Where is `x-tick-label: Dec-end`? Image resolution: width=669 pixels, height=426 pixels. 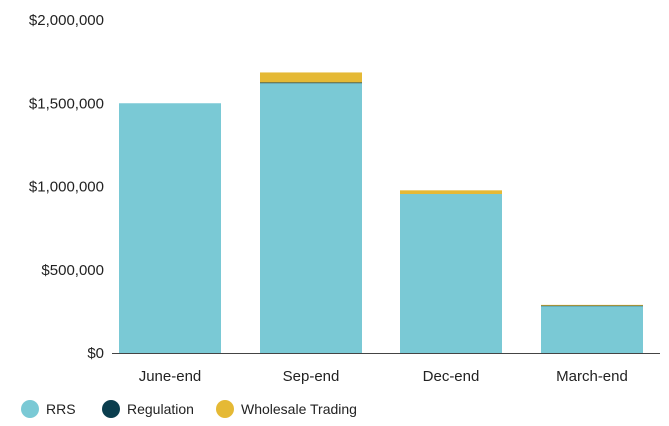 x-tick-label: Dec-end is located at coordinates (451, 376).